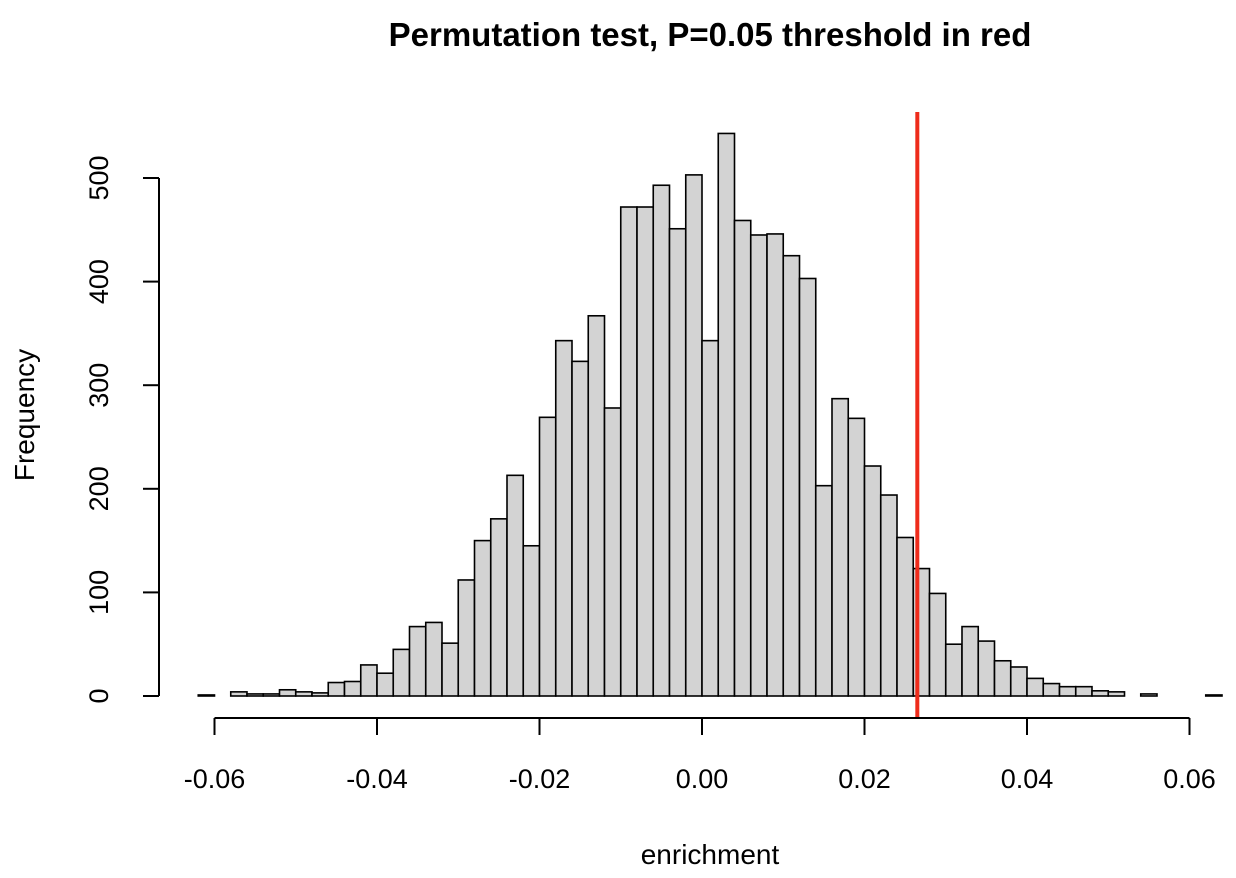 Image resolution: width=1236 pixels, height=878 pixels. I want to click on y-axis: 0 100 200 300 400 500, so click(122, 429).